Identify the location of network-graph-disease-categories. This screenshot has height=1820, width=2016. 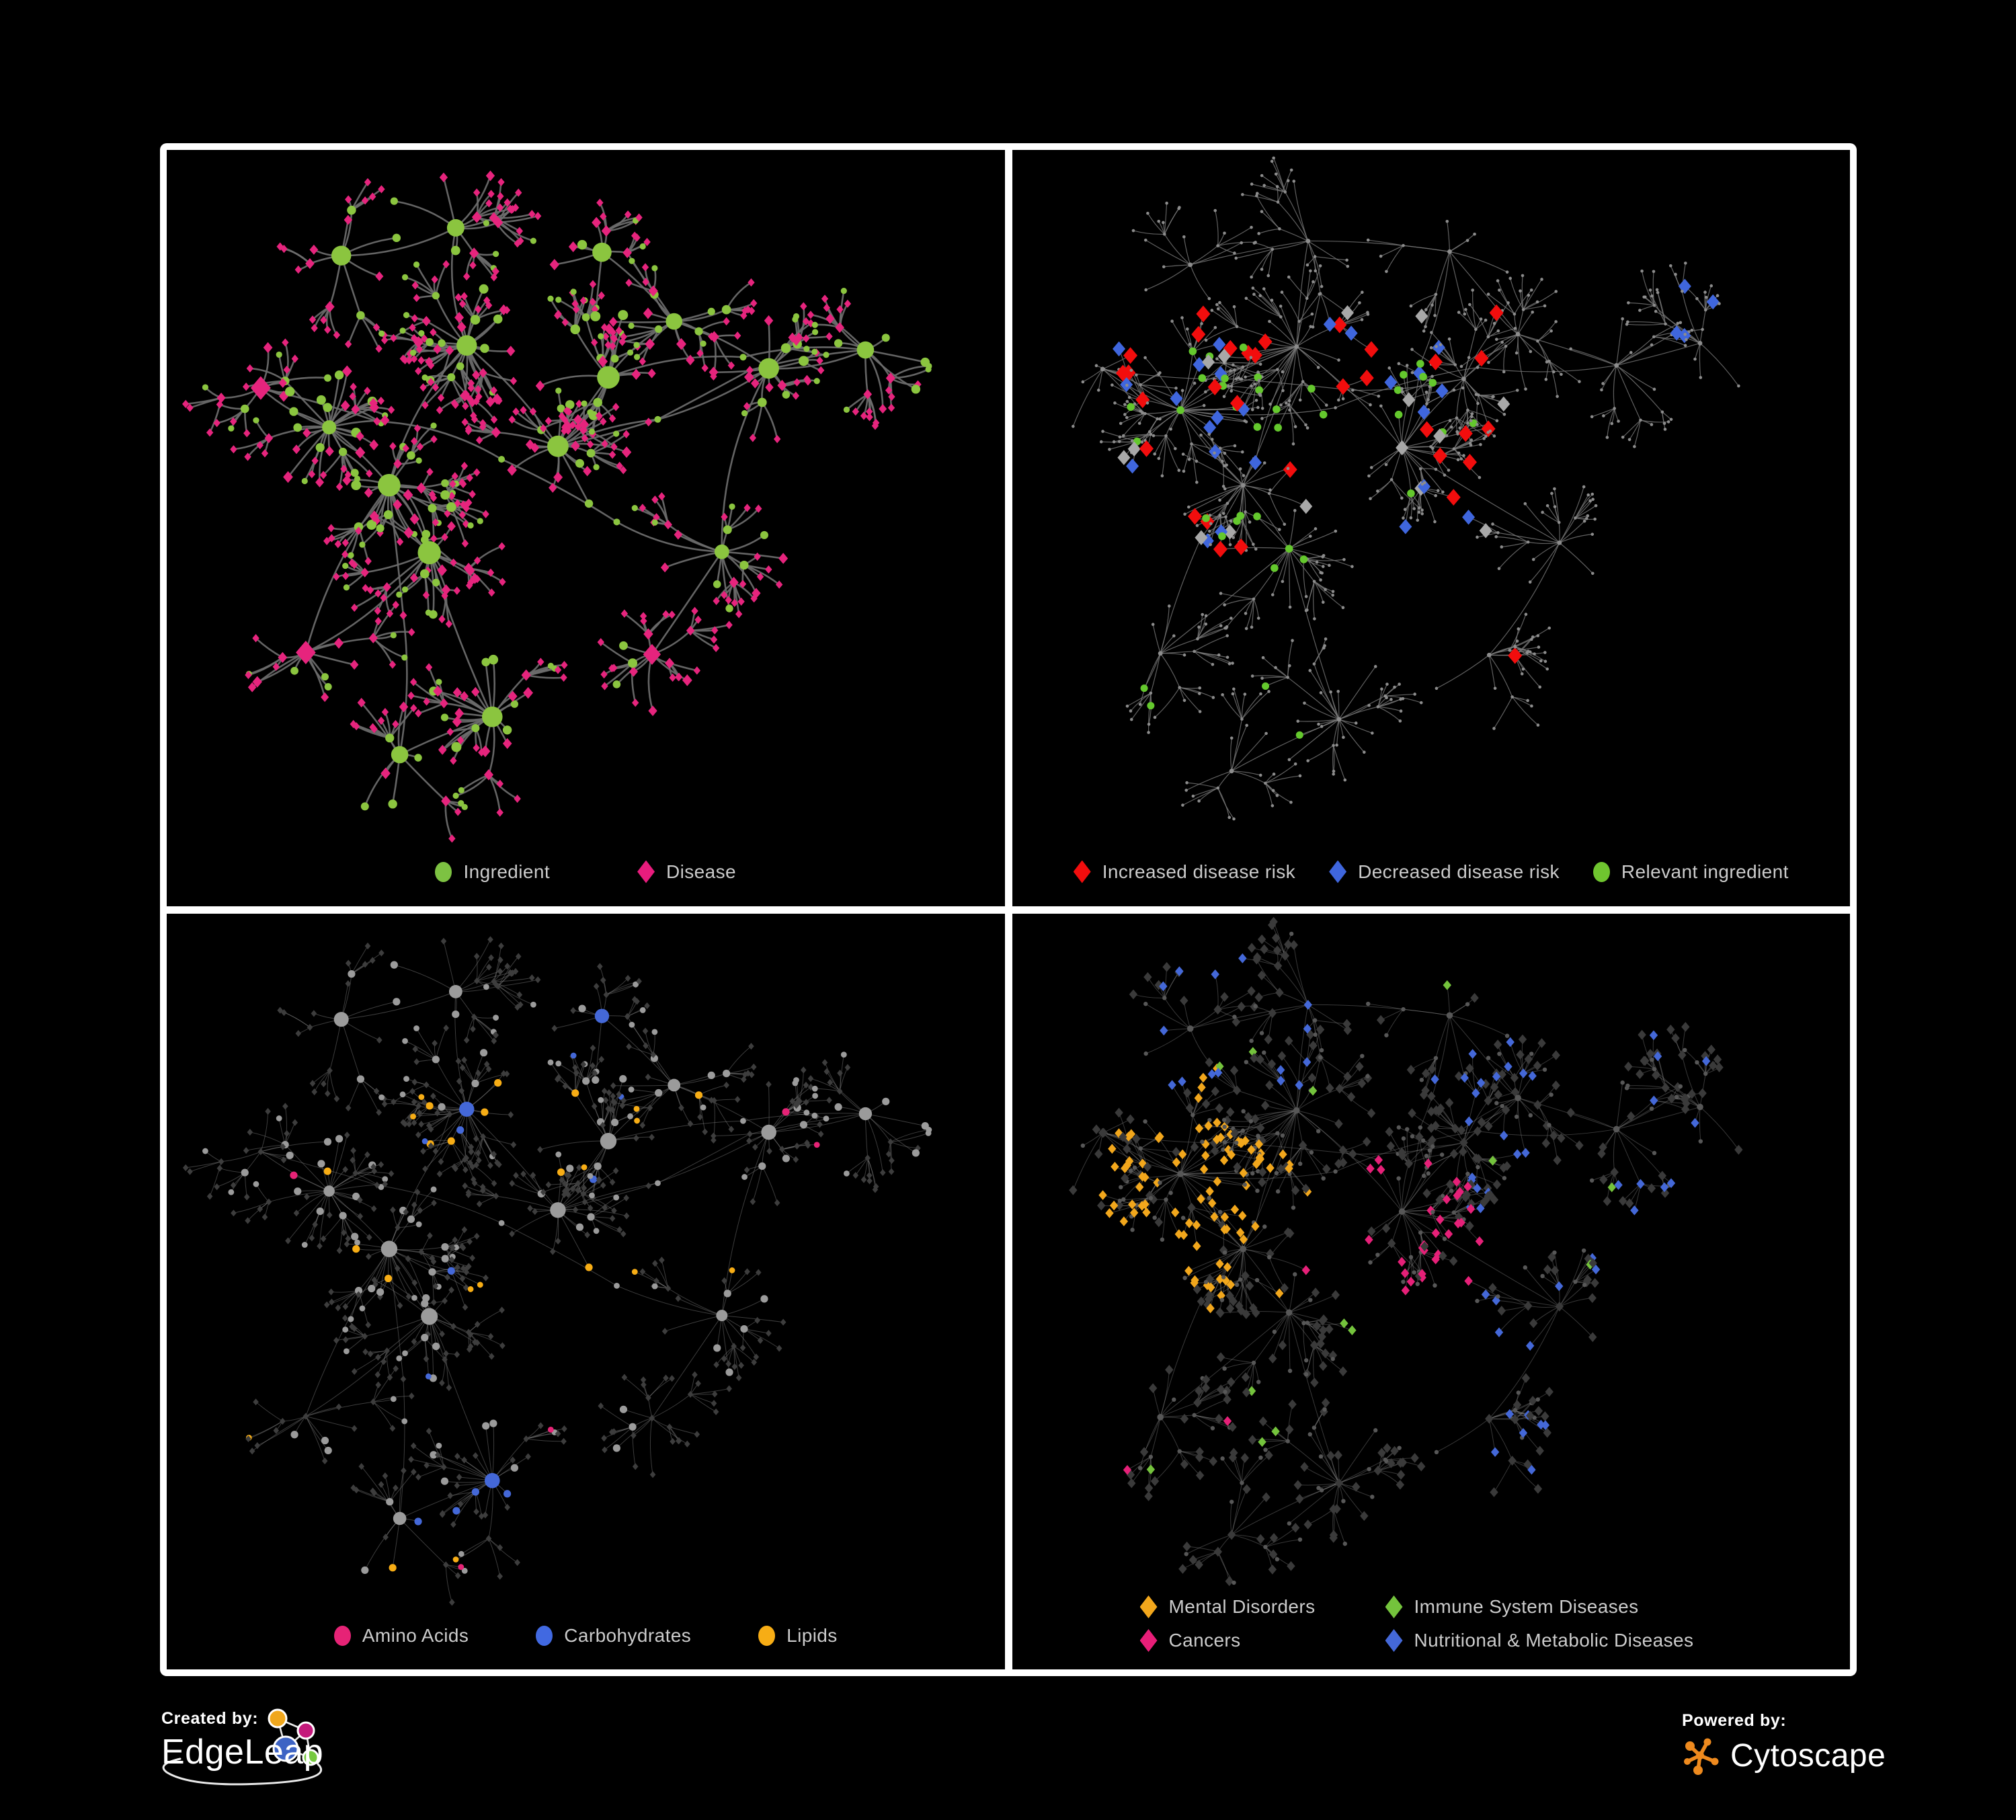
(1405, 1251).